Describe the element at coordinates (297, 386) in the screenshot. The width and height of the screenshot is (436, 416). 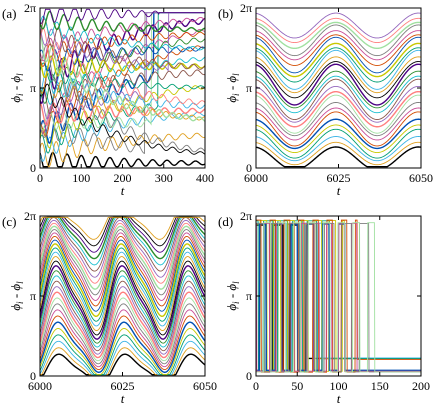
I see `x-tick-label: 50` at that location.